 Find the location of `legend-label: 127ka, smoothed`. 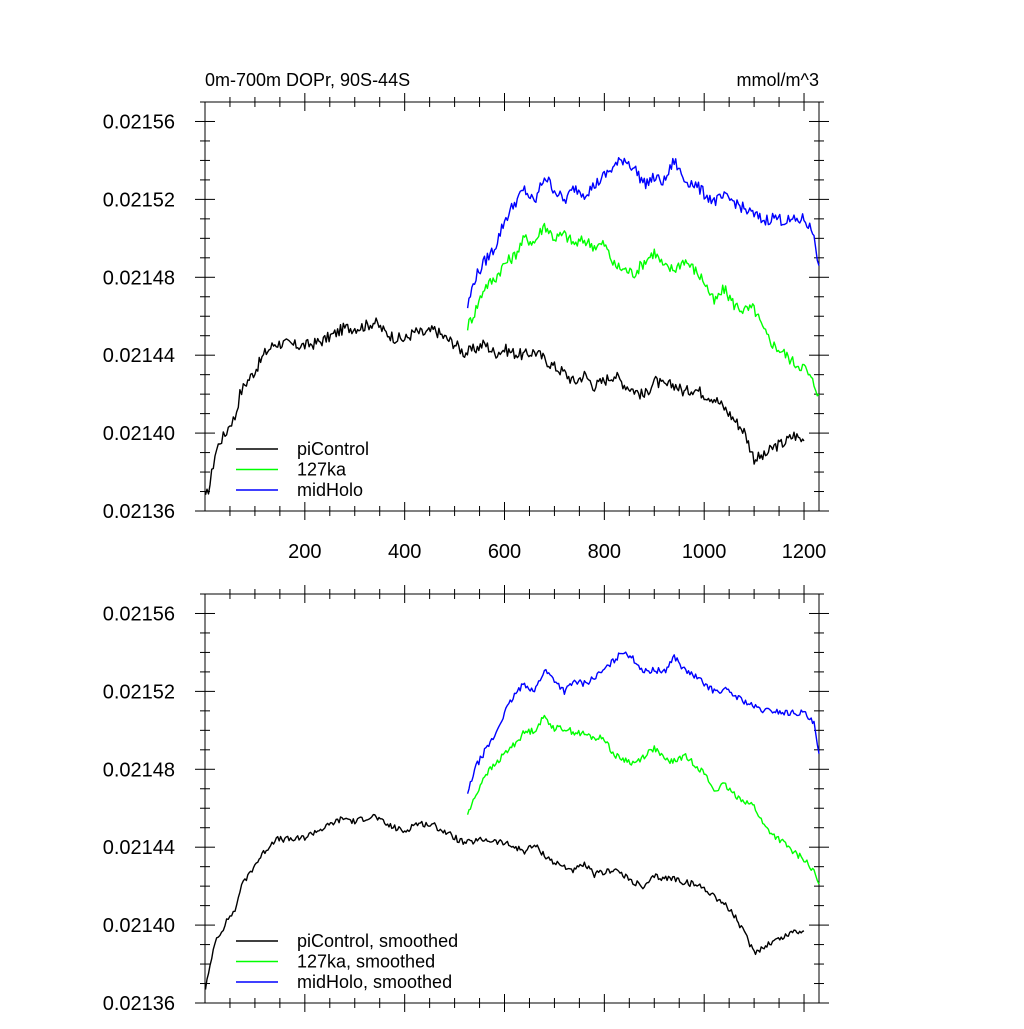

legend-label: 127ka, smoothed is located at coordinates (366, 962).